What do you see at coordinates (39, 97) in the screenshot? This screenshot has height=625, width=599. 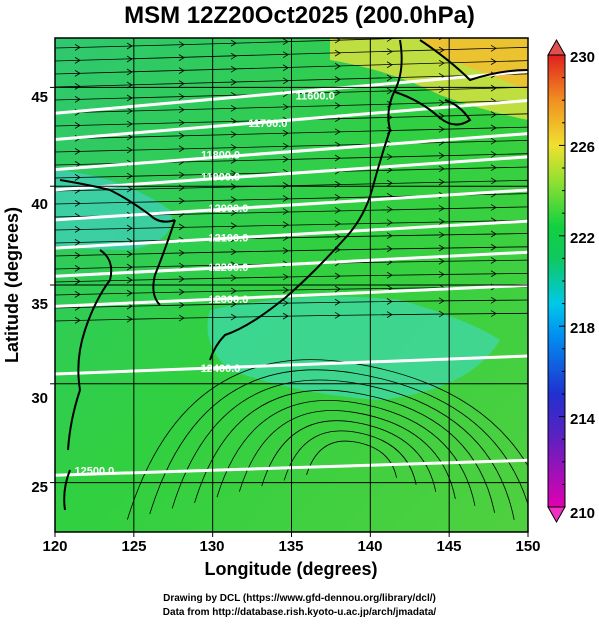 I see `y-tick-label-45: 45` at bounding box center [39, 97].